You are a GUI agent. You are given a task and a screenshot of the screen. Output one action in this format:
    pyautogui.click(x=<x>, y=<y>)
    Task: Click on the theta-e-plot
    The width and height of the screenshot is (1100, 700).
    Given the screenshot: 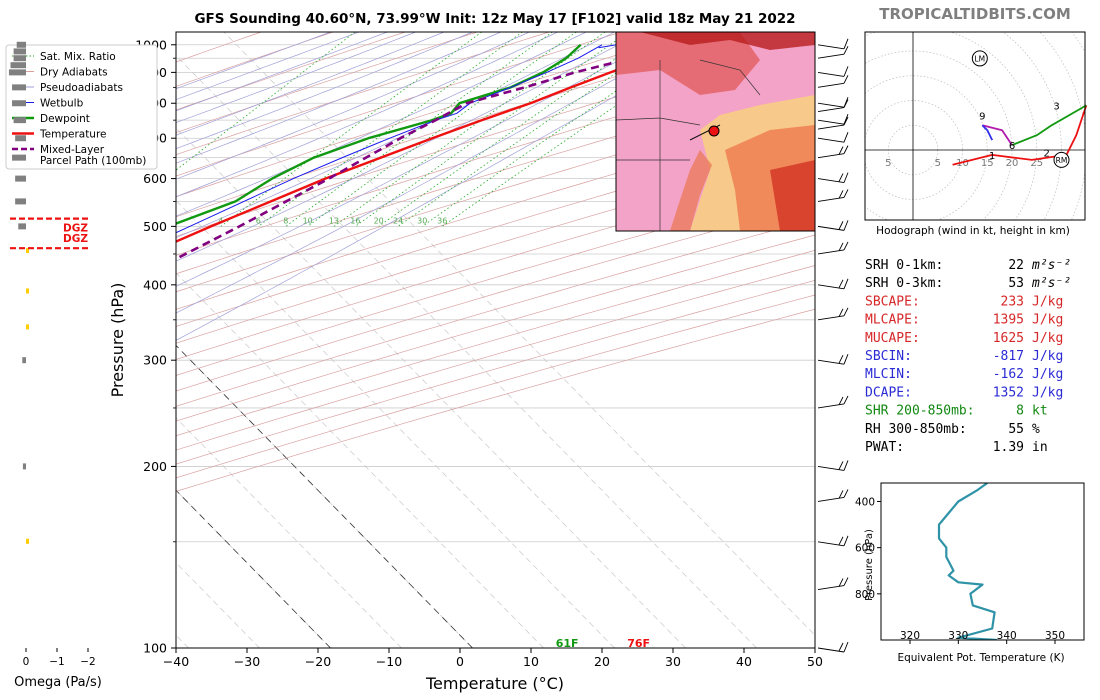 What is the action you would take?
    pyautogui.click(x=967, y=561)
    